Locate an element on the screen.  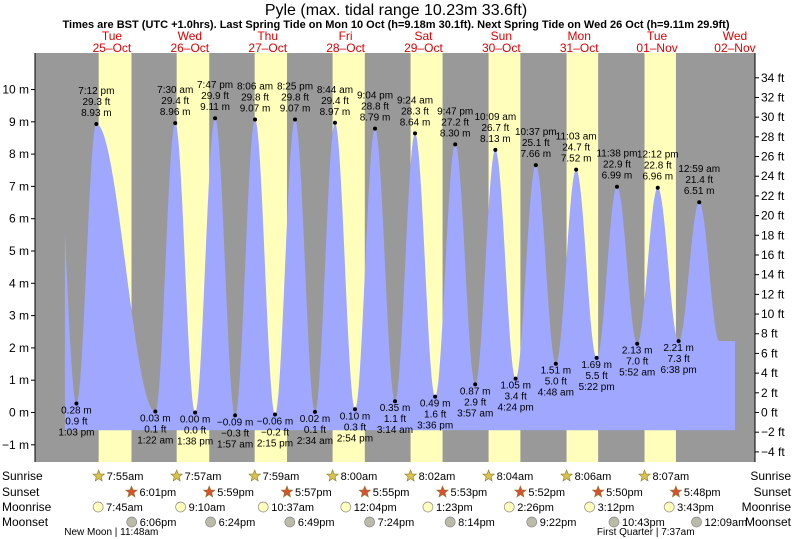
high-tide-label: 29.8 ft is located at coordinates (295, 98).